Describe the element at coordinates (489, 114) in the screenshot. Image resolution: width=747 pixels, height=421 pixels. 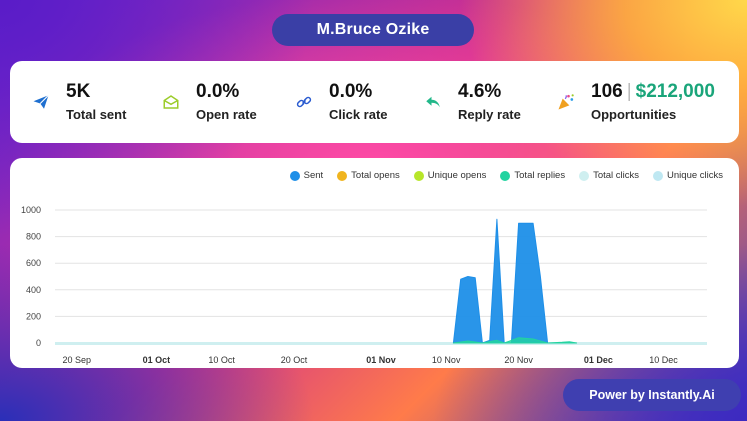
I see `stat-label: Reply rate` at that location.